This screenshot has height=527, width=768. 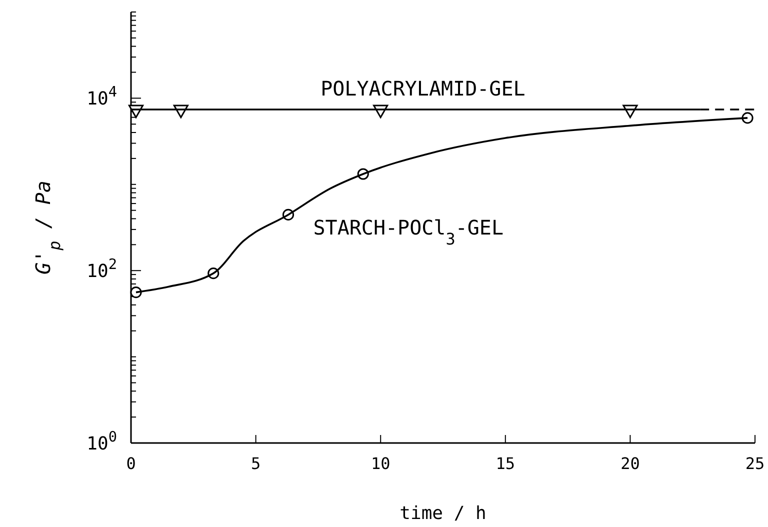 I want to click on x-tick-label: 15, so click(x=506, y=463).